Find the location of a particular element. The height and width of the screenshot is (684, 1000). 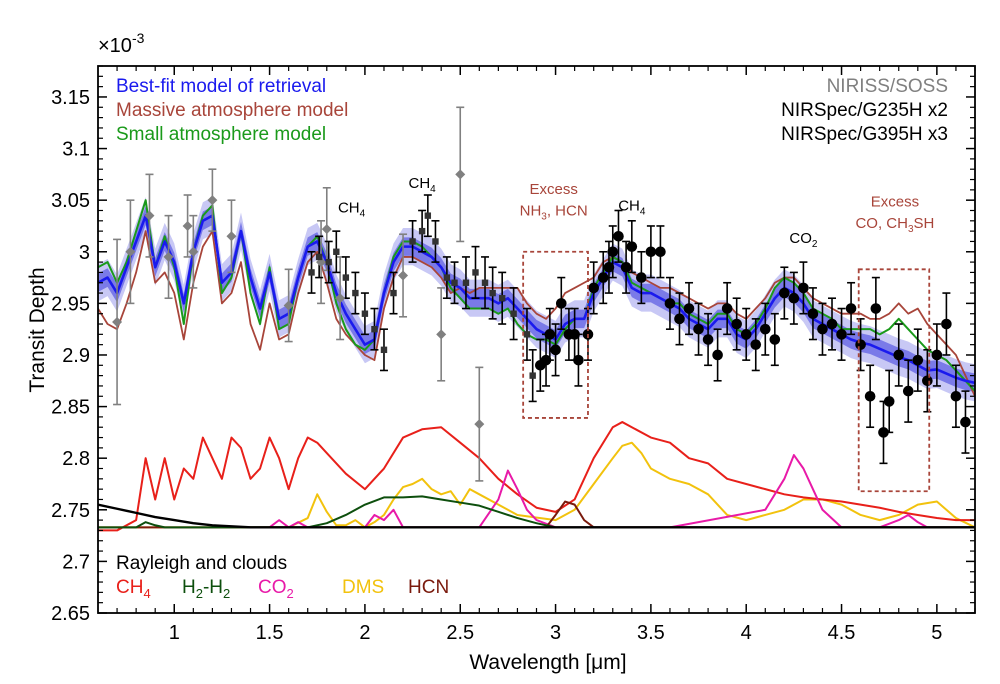

rayleigh-line is located at coordinates (536, 516).